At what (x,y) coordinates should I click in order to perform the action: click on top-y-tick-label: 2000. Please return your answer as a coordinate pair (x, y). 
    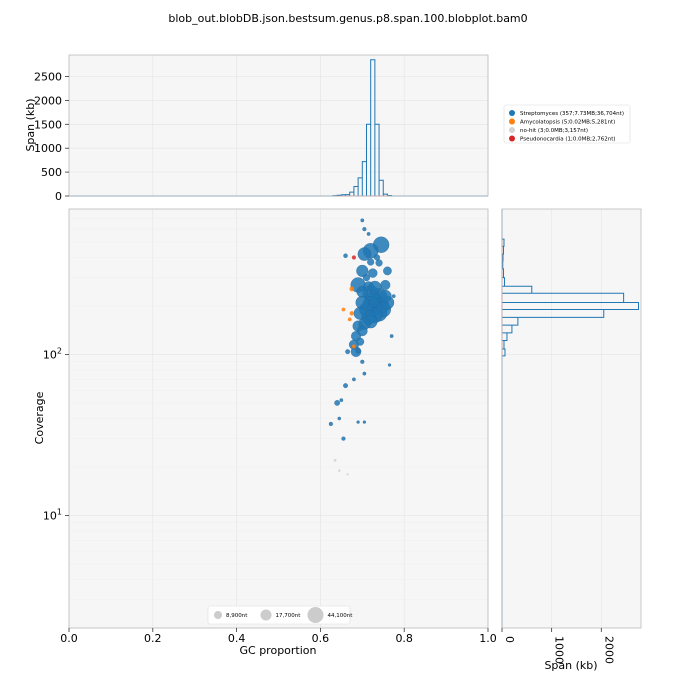
    Looking at the image, I should click on (48, 100).